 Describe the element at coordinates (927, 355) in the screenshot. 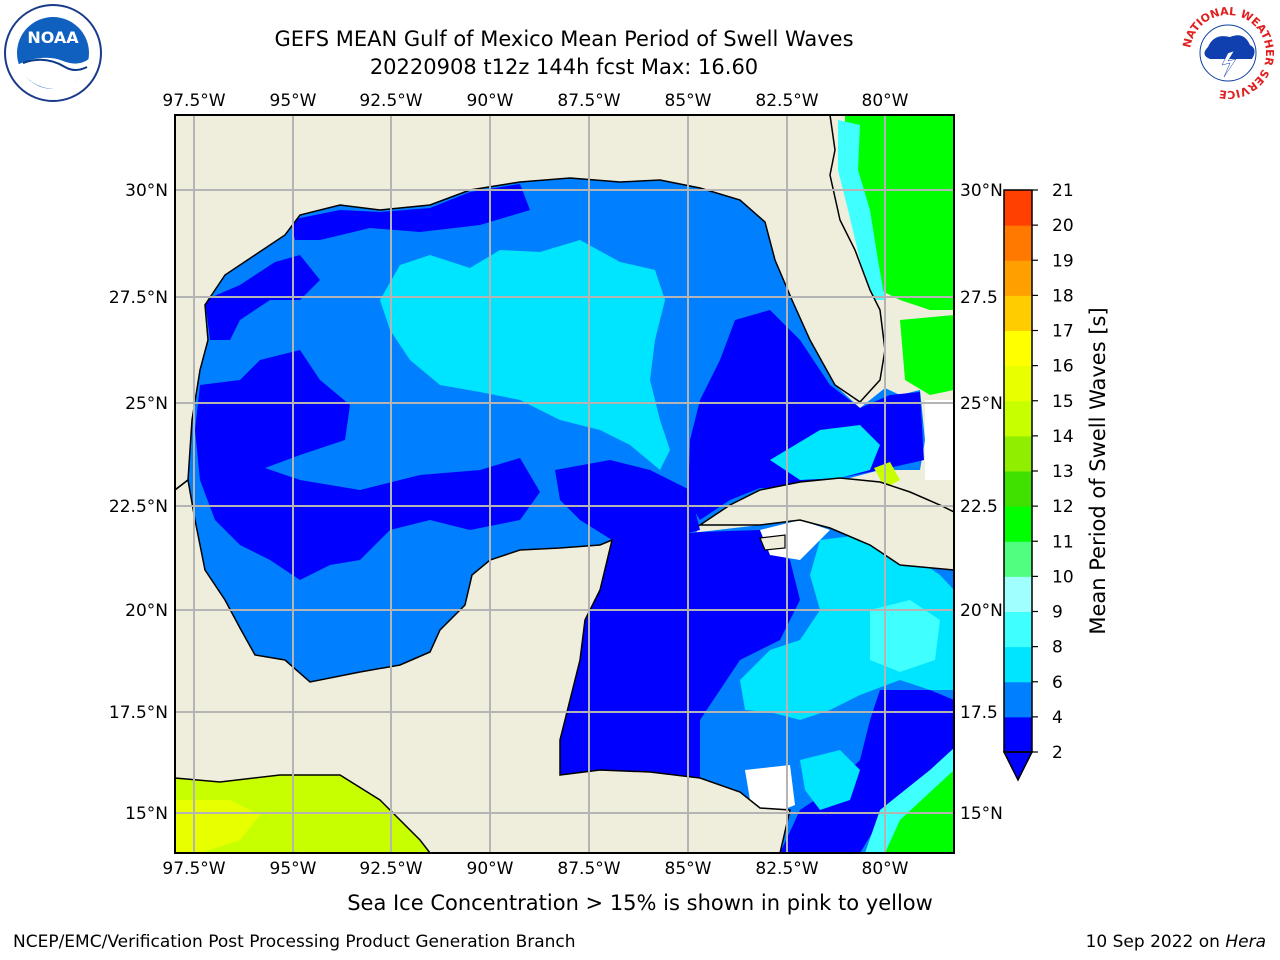

I see `swell-atlantic-green2` at that location.